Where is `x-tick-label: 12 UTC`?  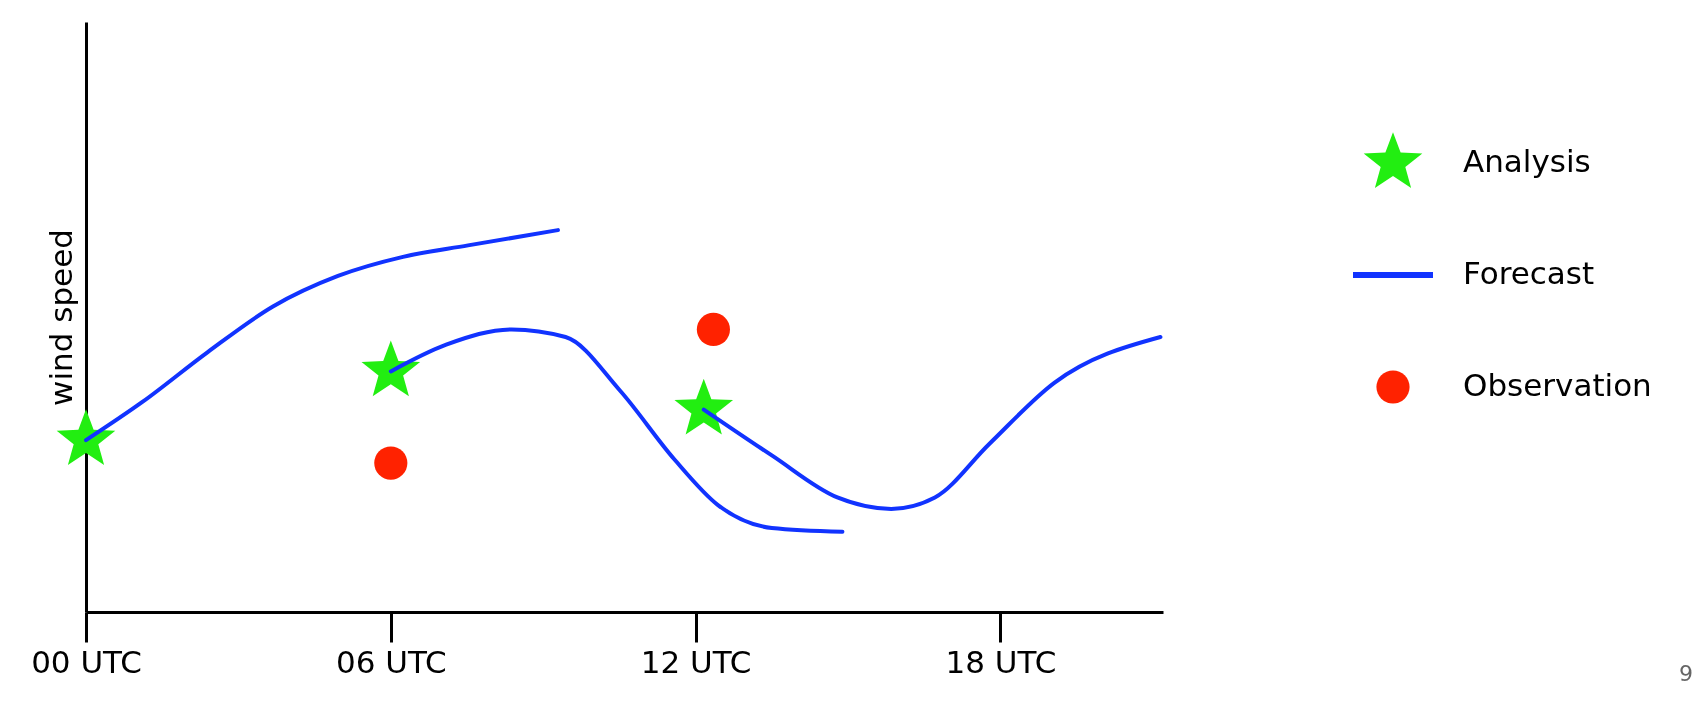
x-tick-label: 12 UTC is located at coordinates (696, 661).